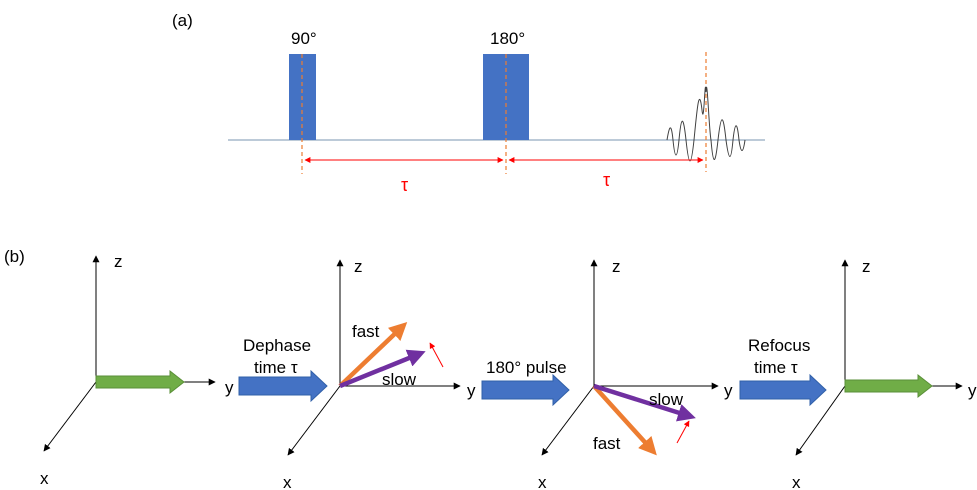 The width and height of the screenshot is (977, 490). What do you see at coordinates (118, 261) in the screenshot?
I see `frame-1-z-label: z` at bounding box center [118, 261].